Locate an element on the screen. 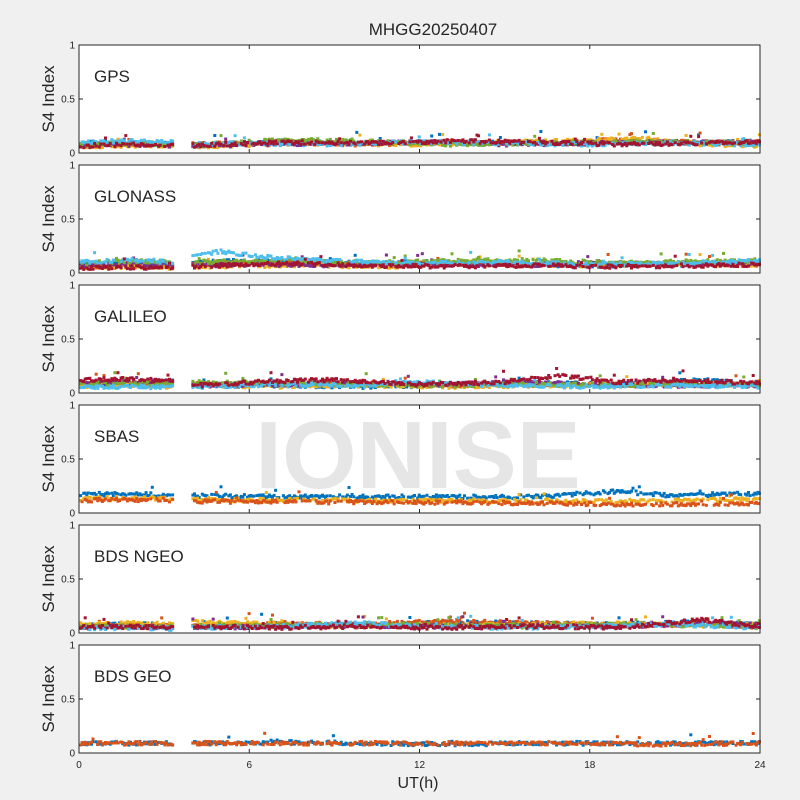 The height and width of the screenshot is (800, 800). y-axis-label: S4 Index is located at coordinates (48, 219).